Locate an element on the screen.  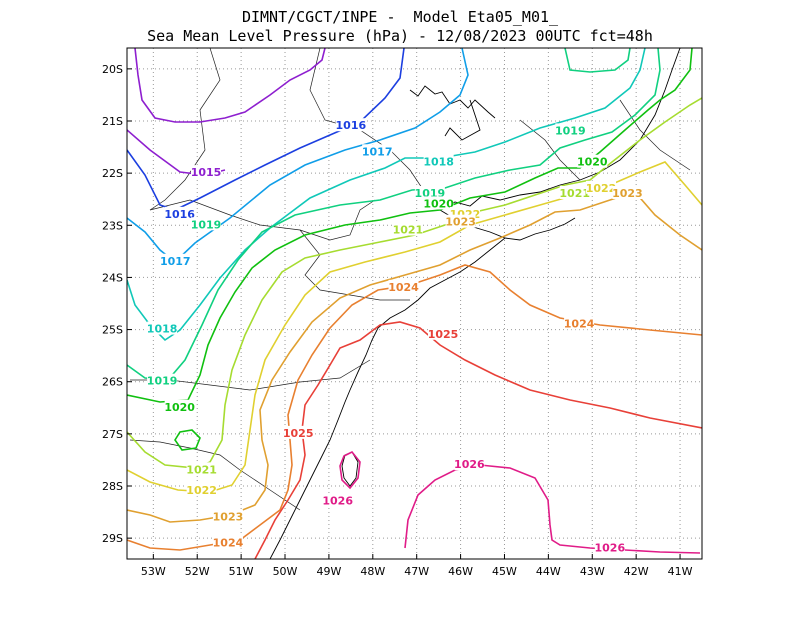
x-tick-label: 48W is located at coordinates (372, 571).